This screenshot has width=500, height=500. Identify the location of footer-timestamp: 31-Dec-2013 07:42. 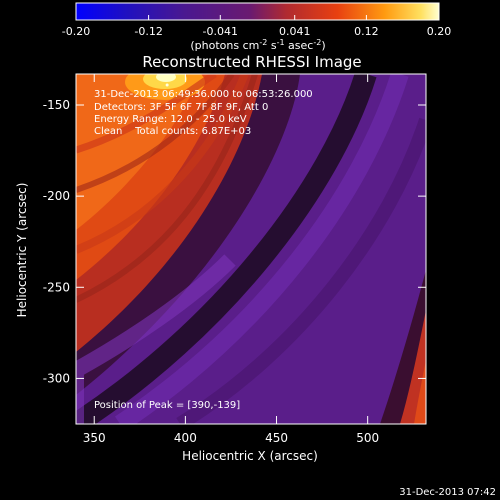
(447, 492).